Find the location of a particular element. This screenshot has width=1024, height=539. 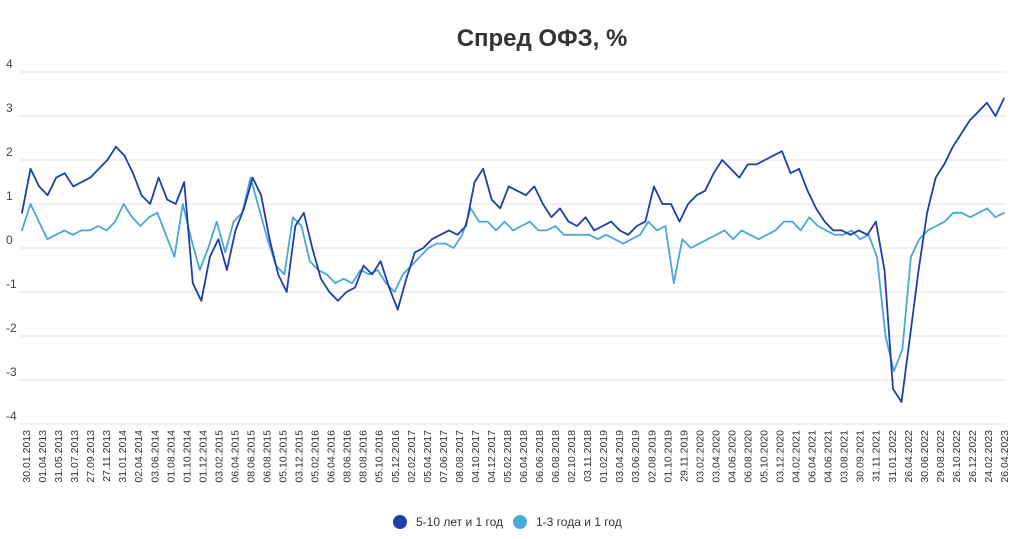

x-tick-label: 06.08.2018 is located at coordinates (556, 456).